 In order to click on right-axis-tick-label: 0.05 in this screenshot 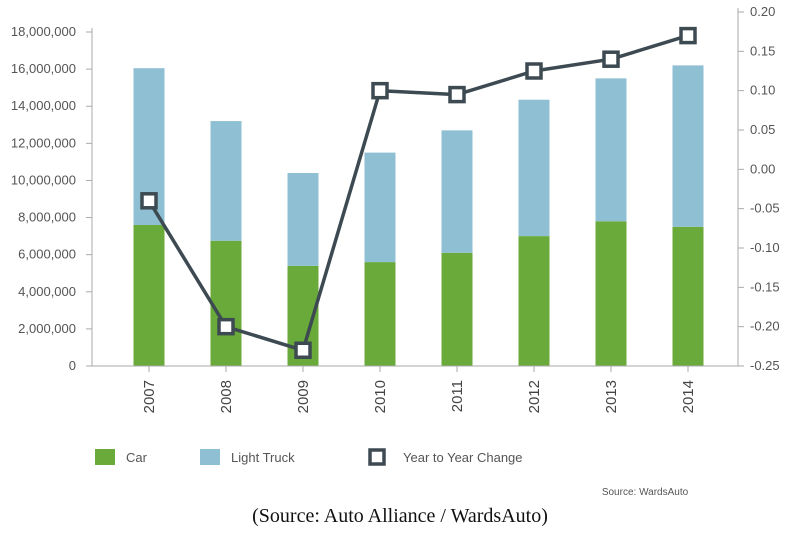, I will do `click(762, 129)`.